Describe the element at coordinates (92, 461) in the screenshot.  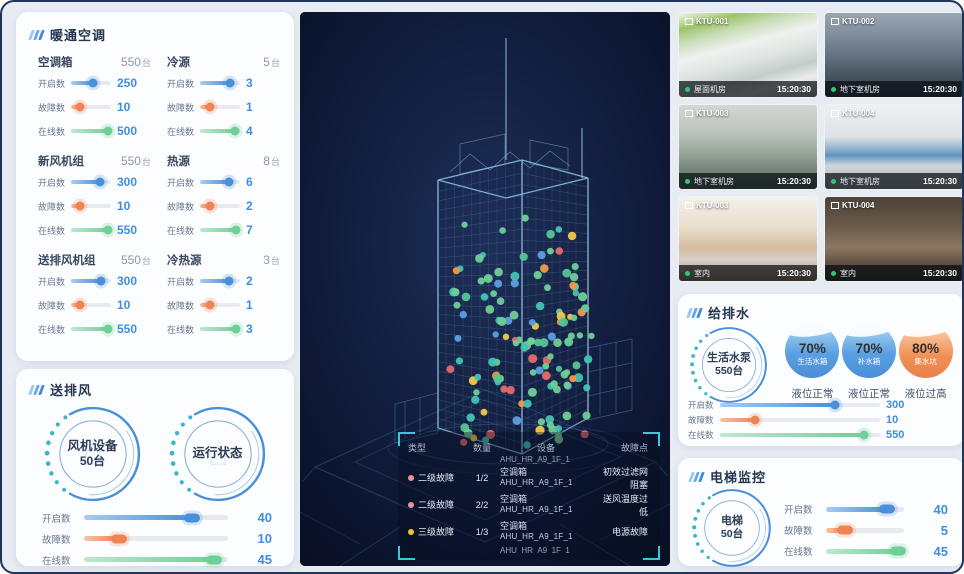
I see `gauge-count: 50台` at that location.